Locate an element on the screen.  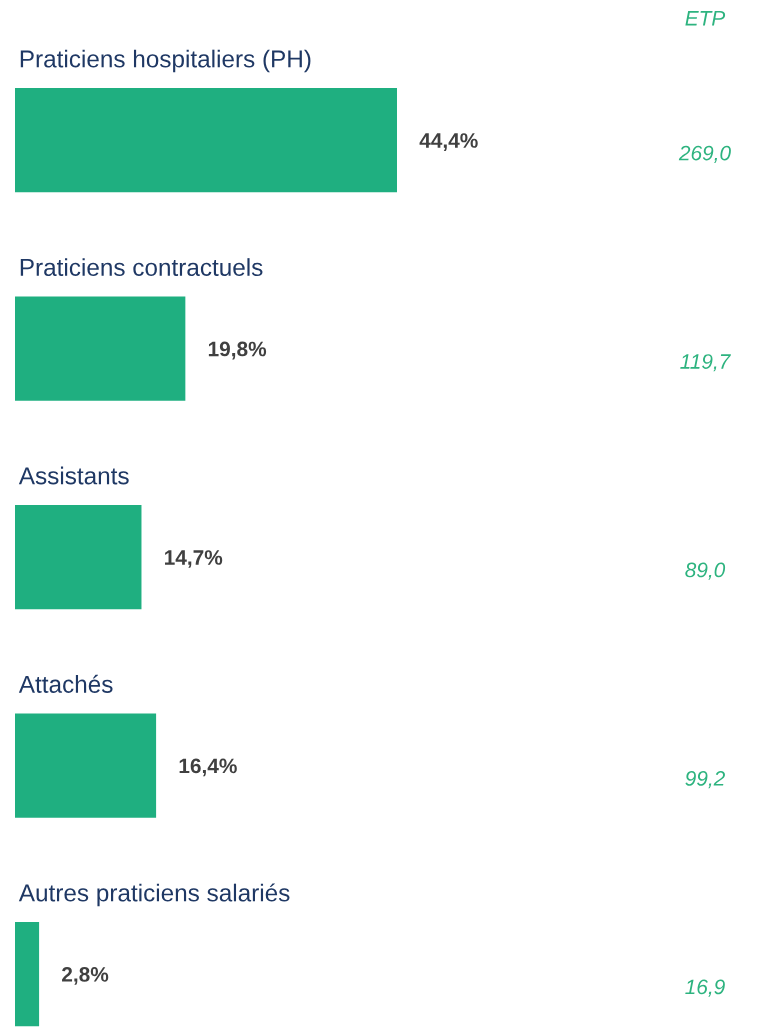
y-tick-label: Praticiens contractuels is located at coordinates (141, 267).